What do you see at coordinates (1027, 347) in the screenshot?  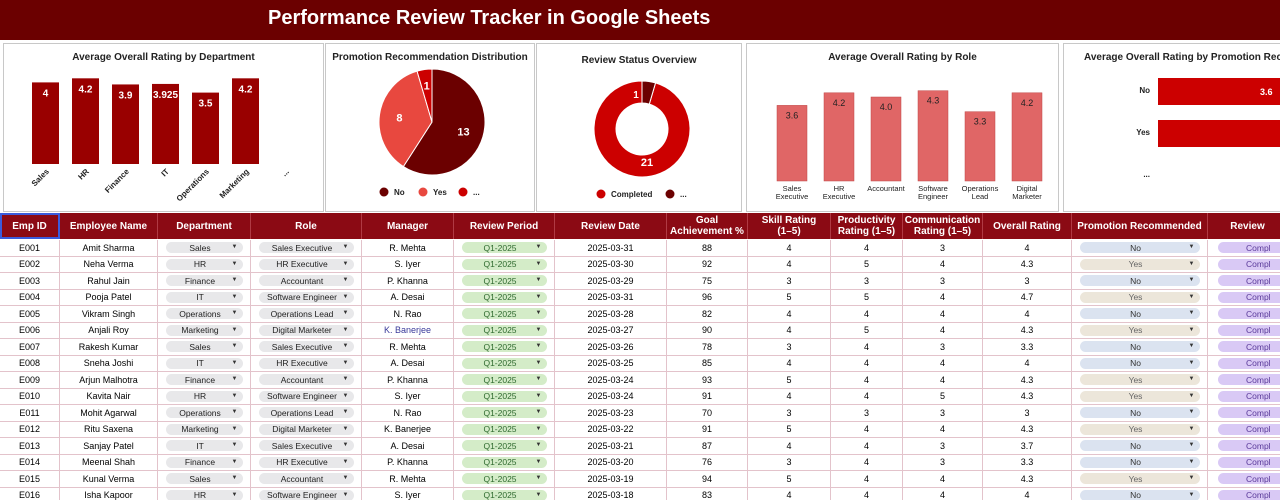 I see `table-cell: 3.3` at bounding box center [1027, 347].